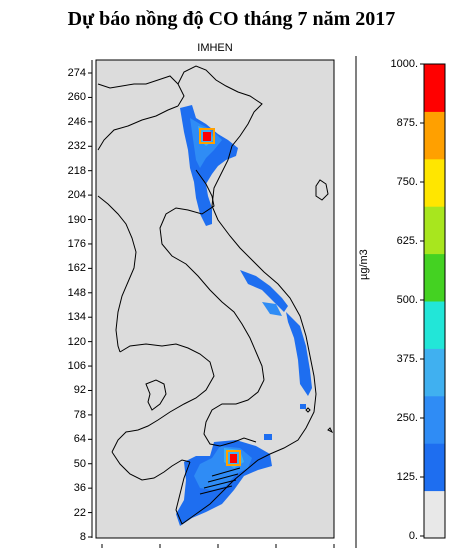 This screenshot has width=463, height=551. What do you see at coordinates (151, 466) in the screenshot?
I see `gulf-coast` at bounding box center [151, 466].